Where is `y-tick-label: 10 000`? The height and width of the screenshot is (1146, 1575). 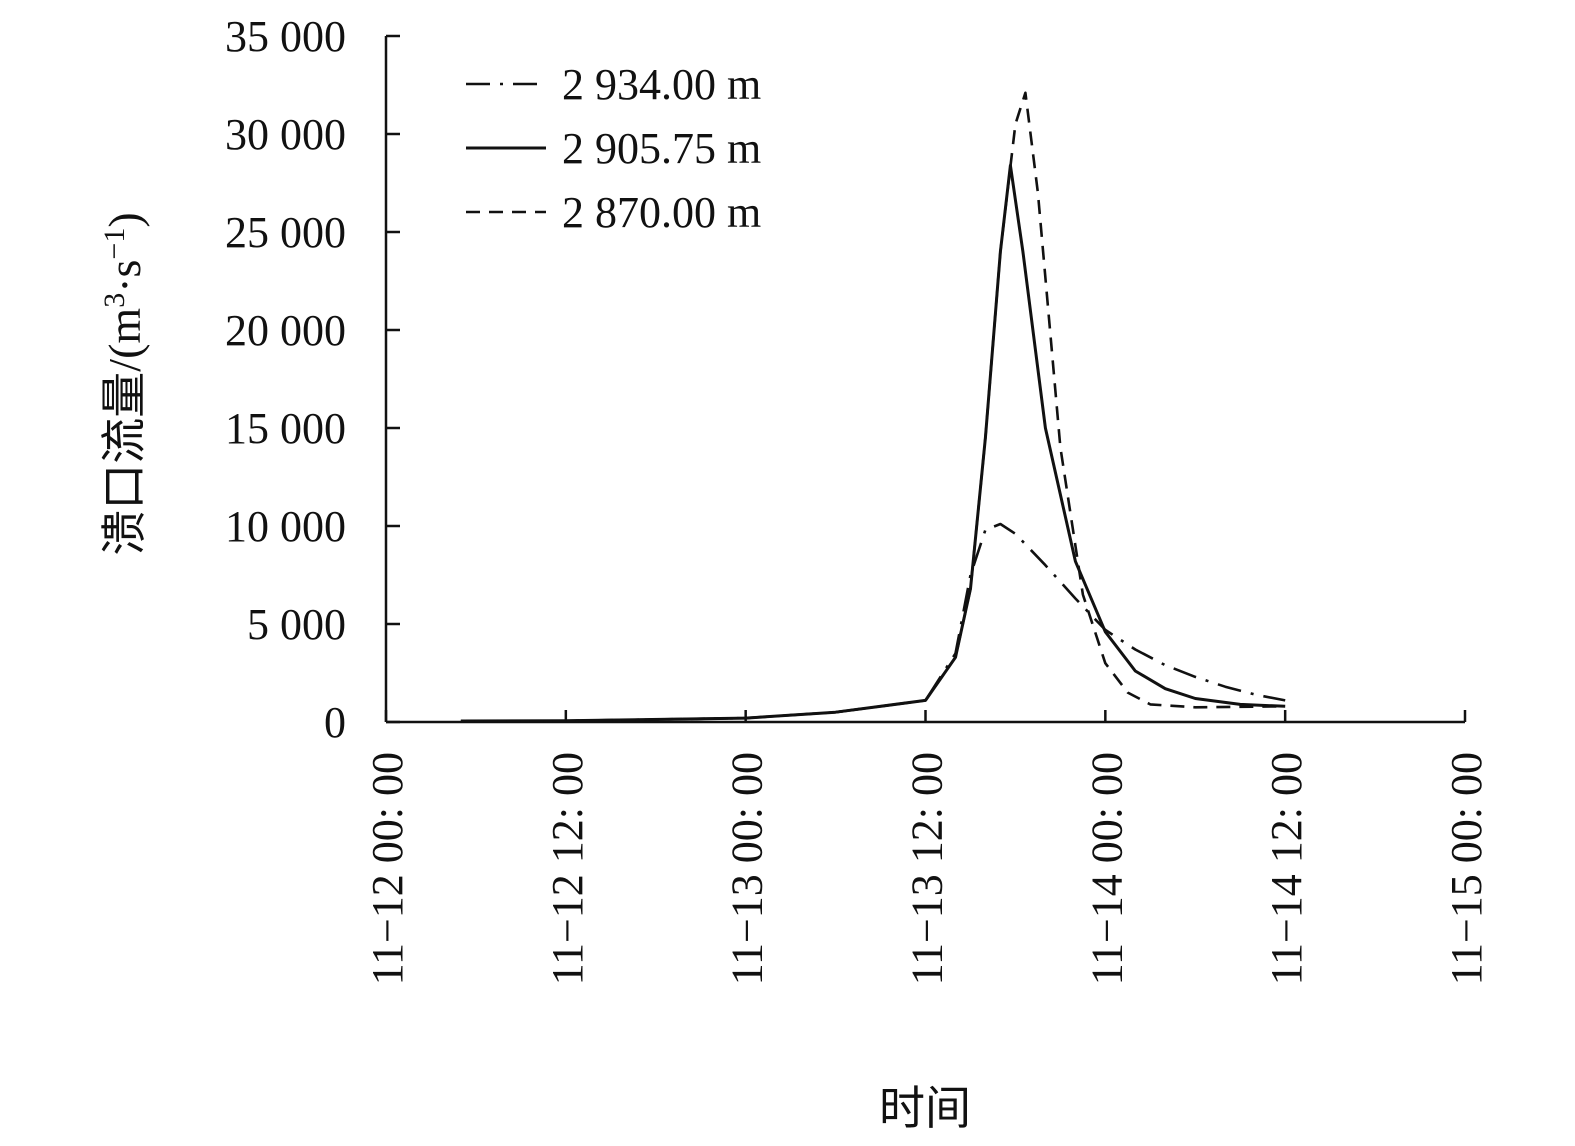
y-tick-label: 10 000 is located at coordinates (285, 526).